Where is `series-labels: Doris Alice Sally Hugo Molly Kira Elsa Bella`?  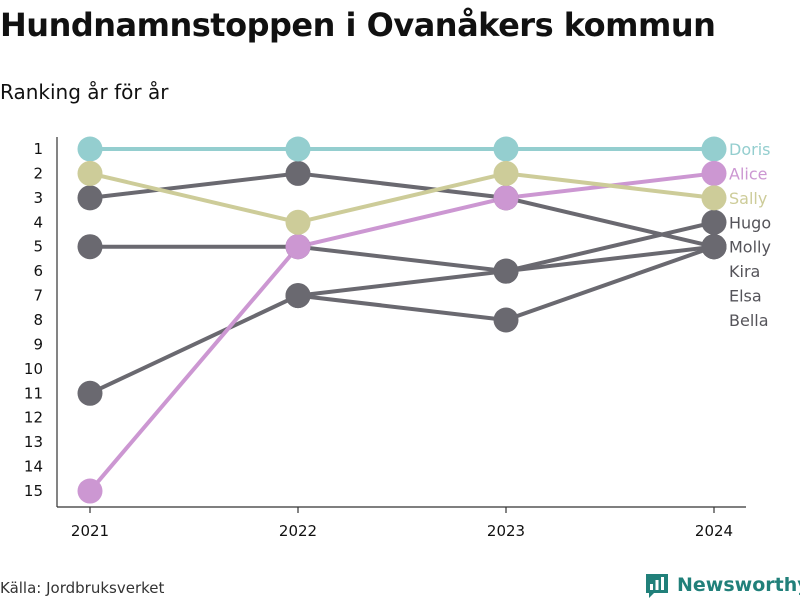
series-labels: Doris Alice Sally Hugo Molly Kira Elsa Bella is located at coordinates (750, 235).